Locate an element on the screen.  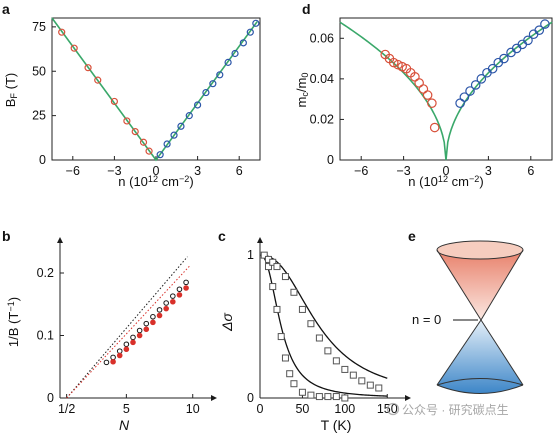
y-tick-label: 25 is located at coordinates (39, 116).